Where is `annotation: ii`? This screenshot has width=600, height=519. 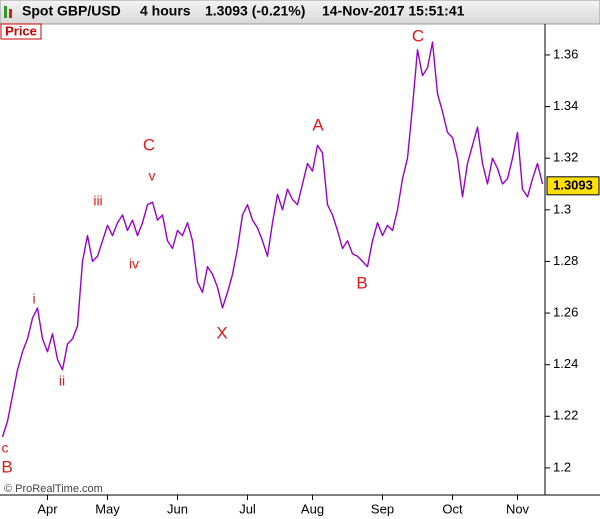
annotation: ii is located at coordinates (62, 381).